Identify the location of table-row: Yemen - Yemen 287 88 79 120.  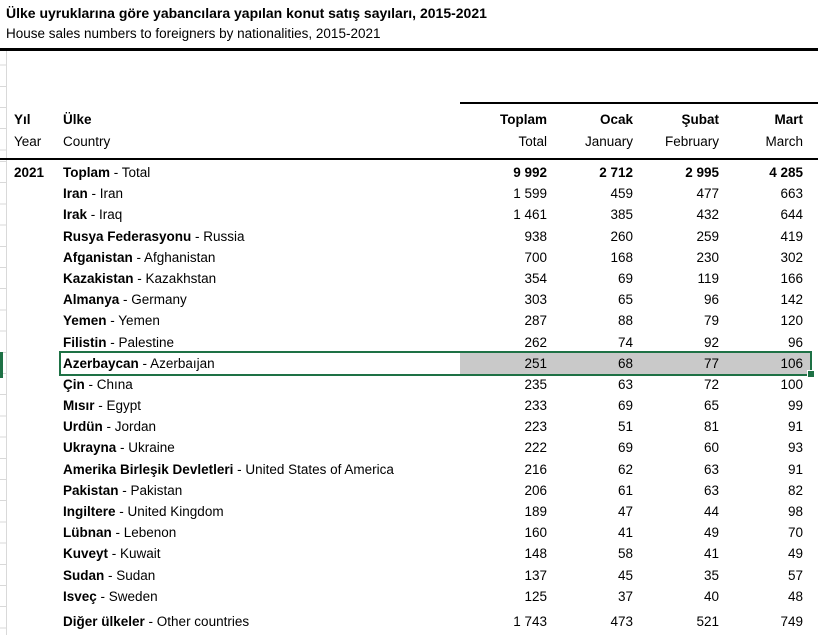
(409, 320).